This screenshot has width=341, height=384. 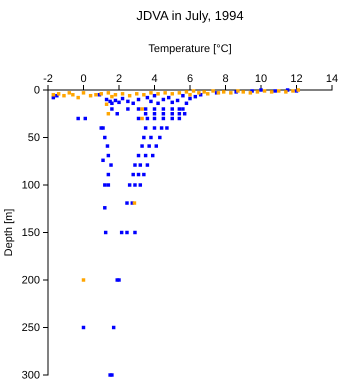 What do you see at coordinates (83, 79) in the screenshot?
I see `x-tick-label: 0` at bounding box center [83, 79].